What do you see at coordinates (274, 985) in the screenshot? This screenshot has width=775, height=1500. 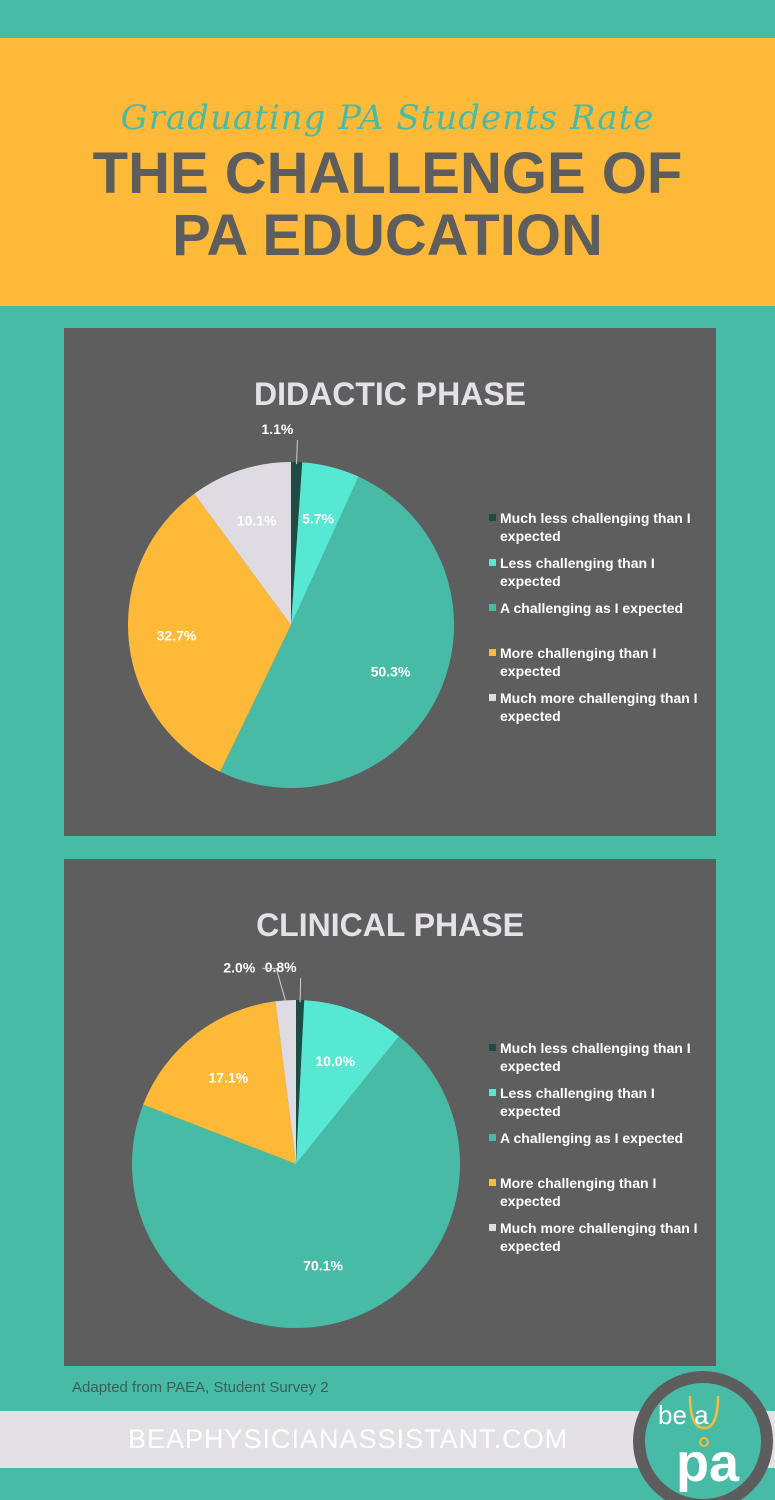 I see `leader-line-much-more` at bounding box center [274, 985].